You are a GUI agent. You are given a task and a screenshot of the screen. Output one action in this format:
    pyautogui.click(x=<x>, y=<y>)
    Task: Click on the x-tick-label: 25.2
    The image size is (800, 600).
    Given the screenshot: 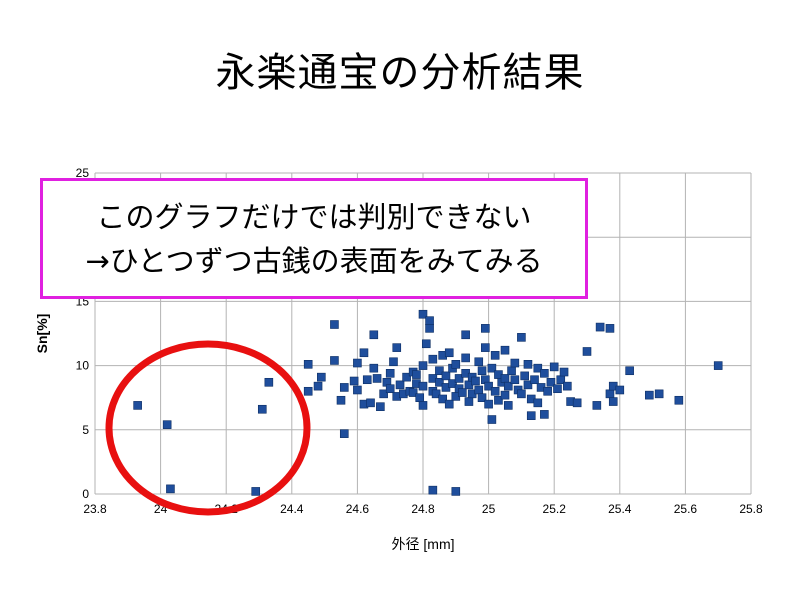 What is the action you would take?
    pyautogui.click(x=555, y=509)
    